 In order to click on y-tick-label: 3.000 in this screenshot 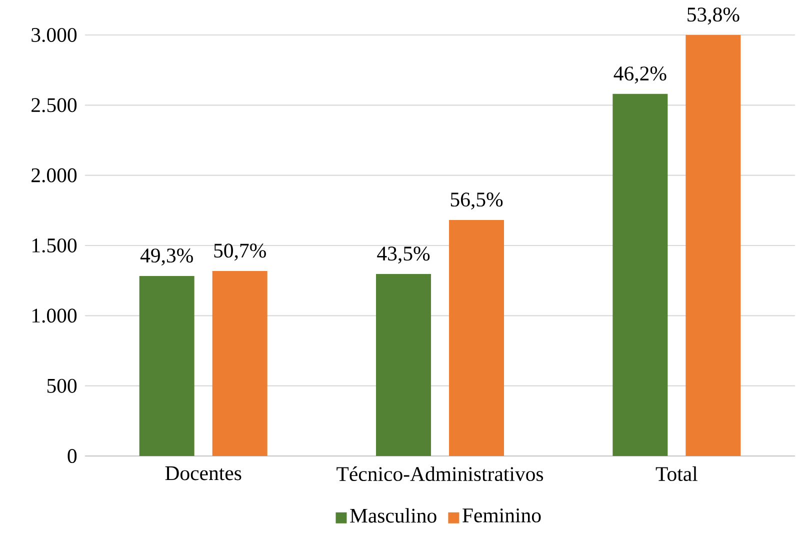, I will do `click(54, 35)`.